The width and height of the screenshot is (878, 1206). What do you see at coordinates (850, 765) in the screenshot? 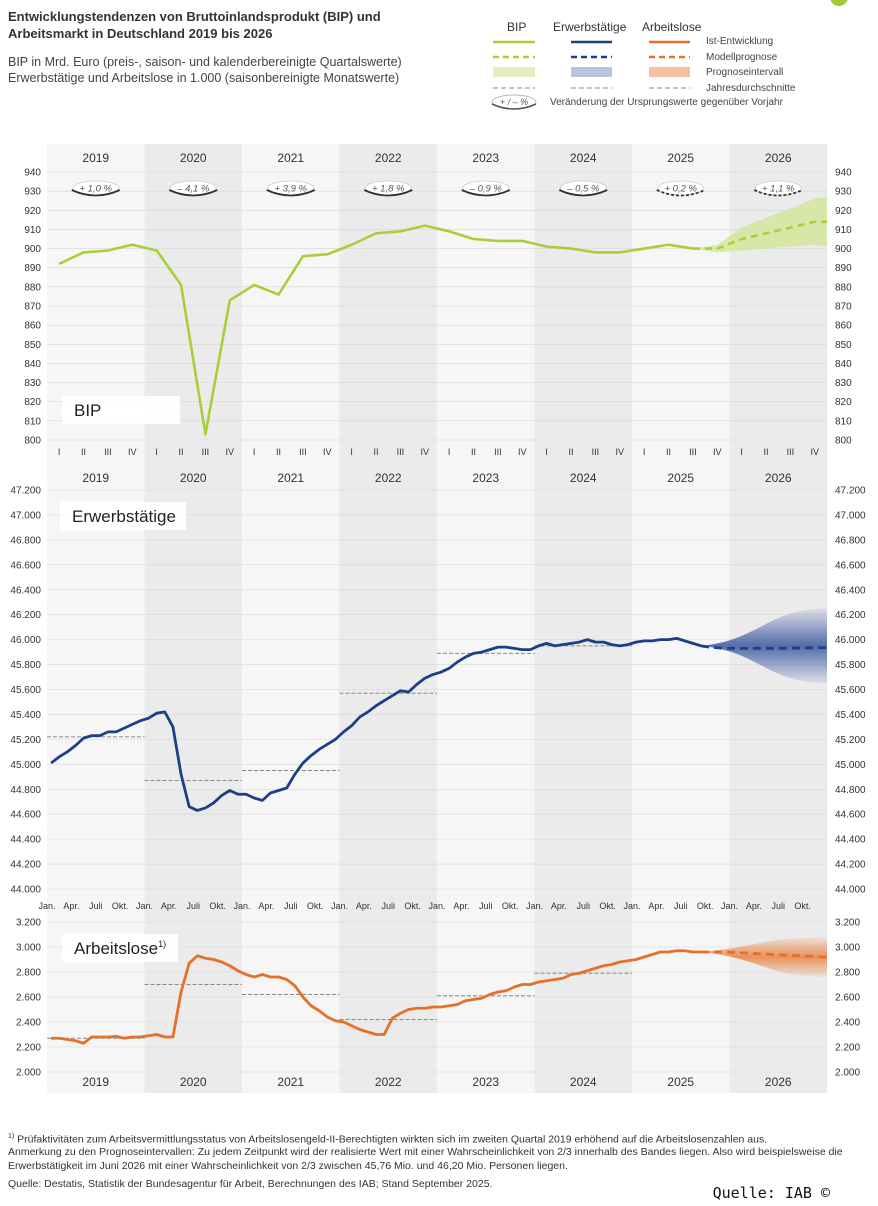
I see `y-tick-right: 45.000` at bounding box center [850, 765].